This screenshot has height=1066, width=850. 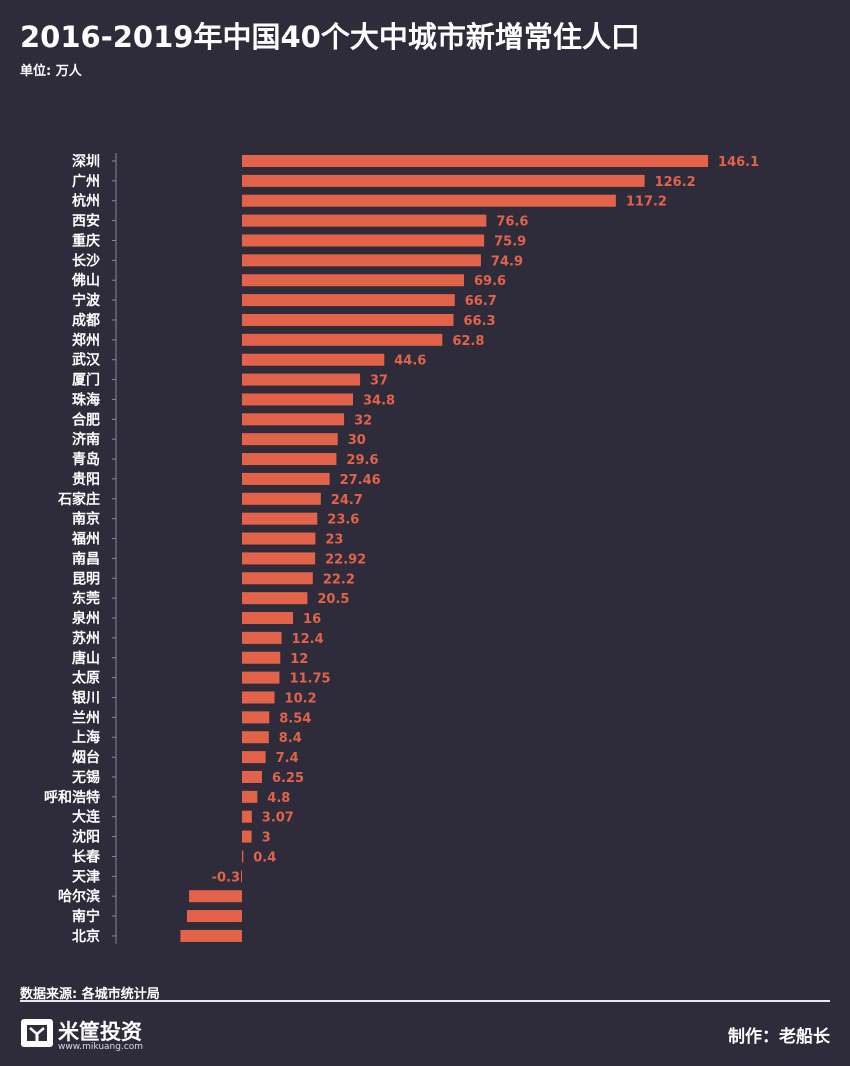 I want to click on category-label: 青岛, so click(x=86, y=459).